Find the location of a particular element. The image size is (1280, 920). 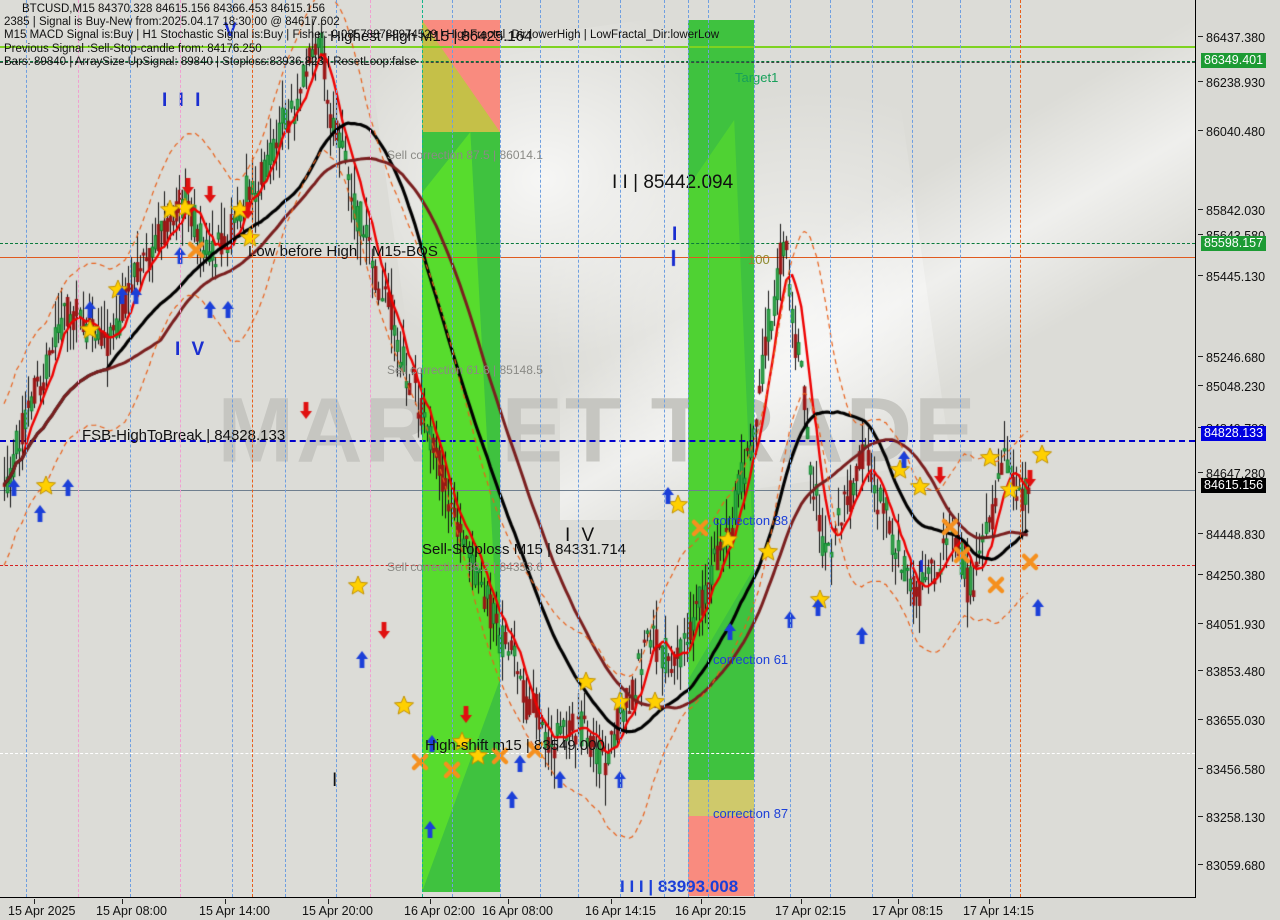

time-tick-label: 15 Apr 08:00 is located at coordinates (131, 911).